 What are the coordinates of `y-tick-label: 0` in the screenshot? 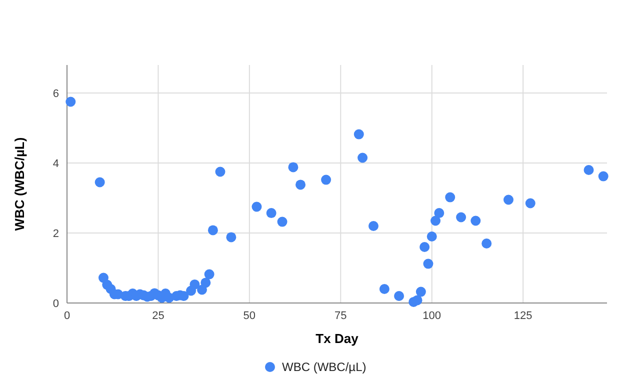 It's located at (55, 304).